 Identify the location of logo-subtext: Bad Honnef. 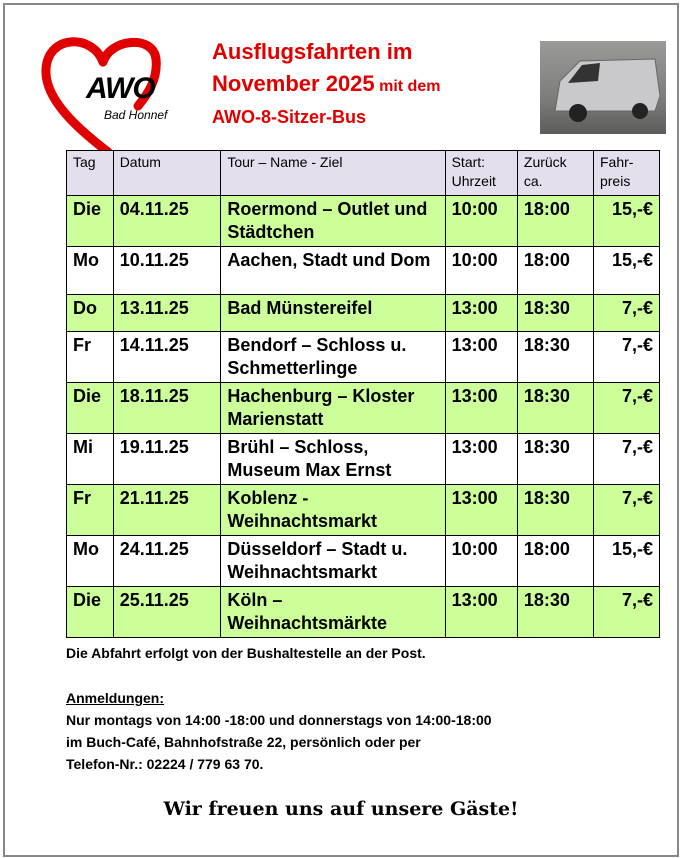
(136, 115).